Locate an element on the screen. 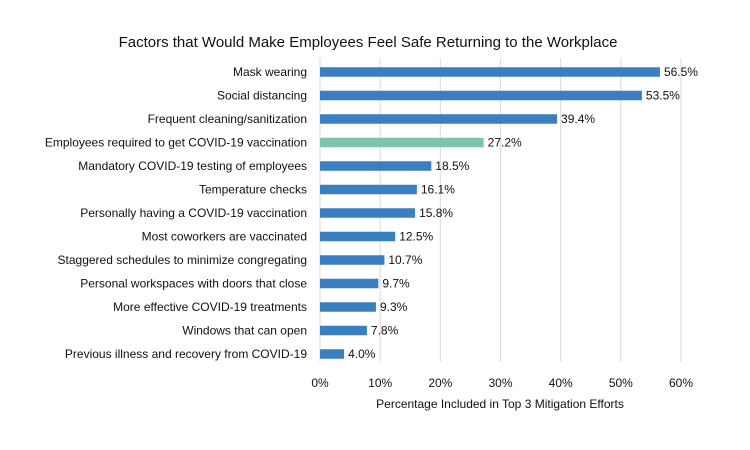 This screenshot has width=750, height=450. category-label: Personally having a COVID-19 vaccination is located at coordinates (193, 213).